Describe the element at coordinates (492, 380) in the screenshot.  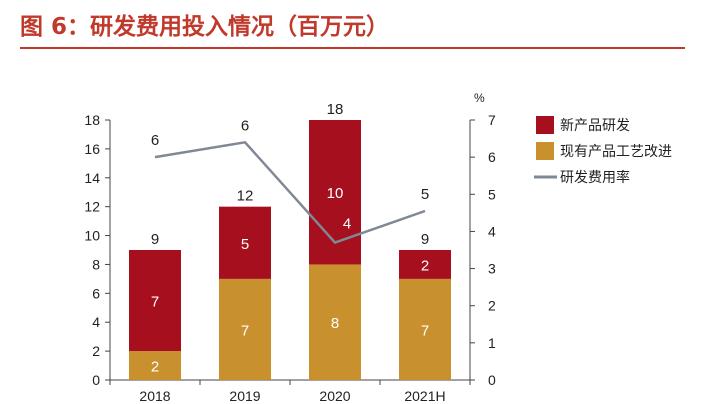
I see `y2-tick-label: 0` at that location.